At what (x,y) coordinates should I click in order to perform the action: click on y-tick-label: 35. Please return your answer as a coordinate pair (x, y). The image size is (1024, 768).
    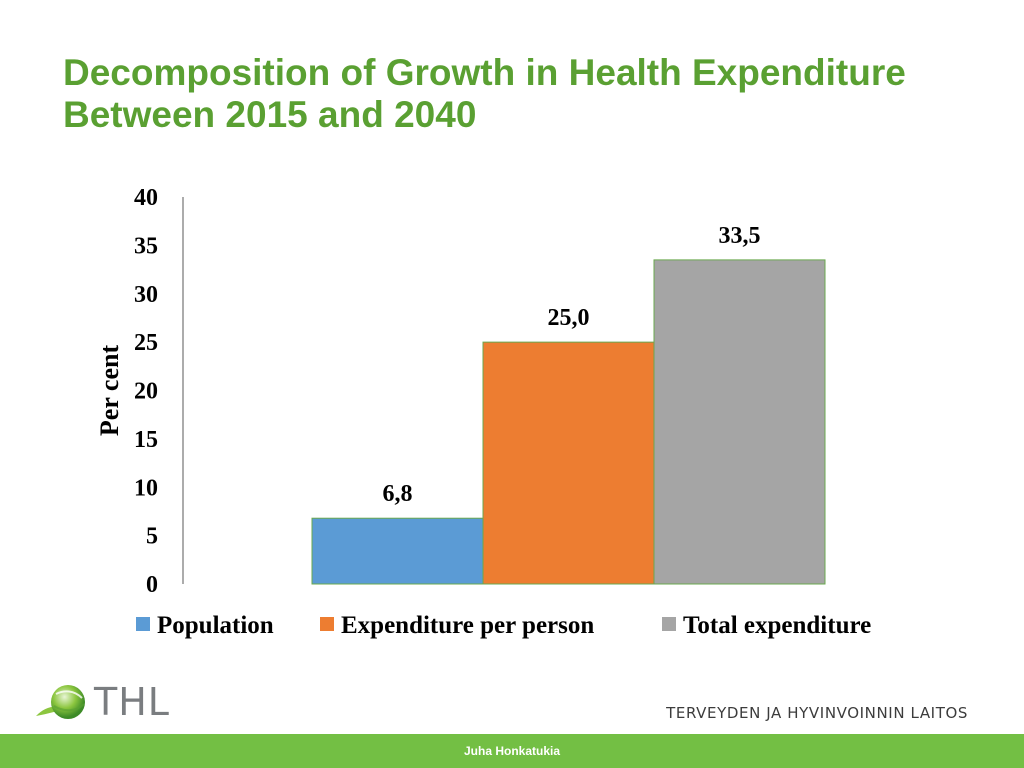
    Looking at the image, I should click on (146, 246).